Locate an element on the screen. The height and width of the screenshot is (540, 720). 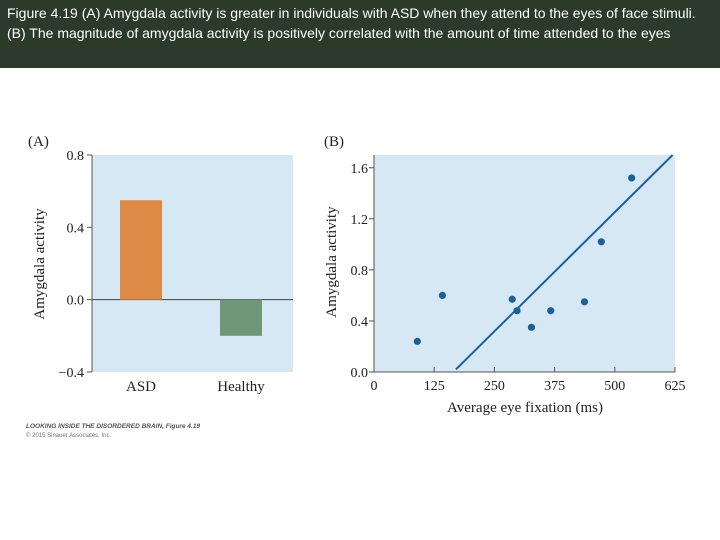
panel-a-y-tick-label: 0.4 is located at coordinates (76, 228).